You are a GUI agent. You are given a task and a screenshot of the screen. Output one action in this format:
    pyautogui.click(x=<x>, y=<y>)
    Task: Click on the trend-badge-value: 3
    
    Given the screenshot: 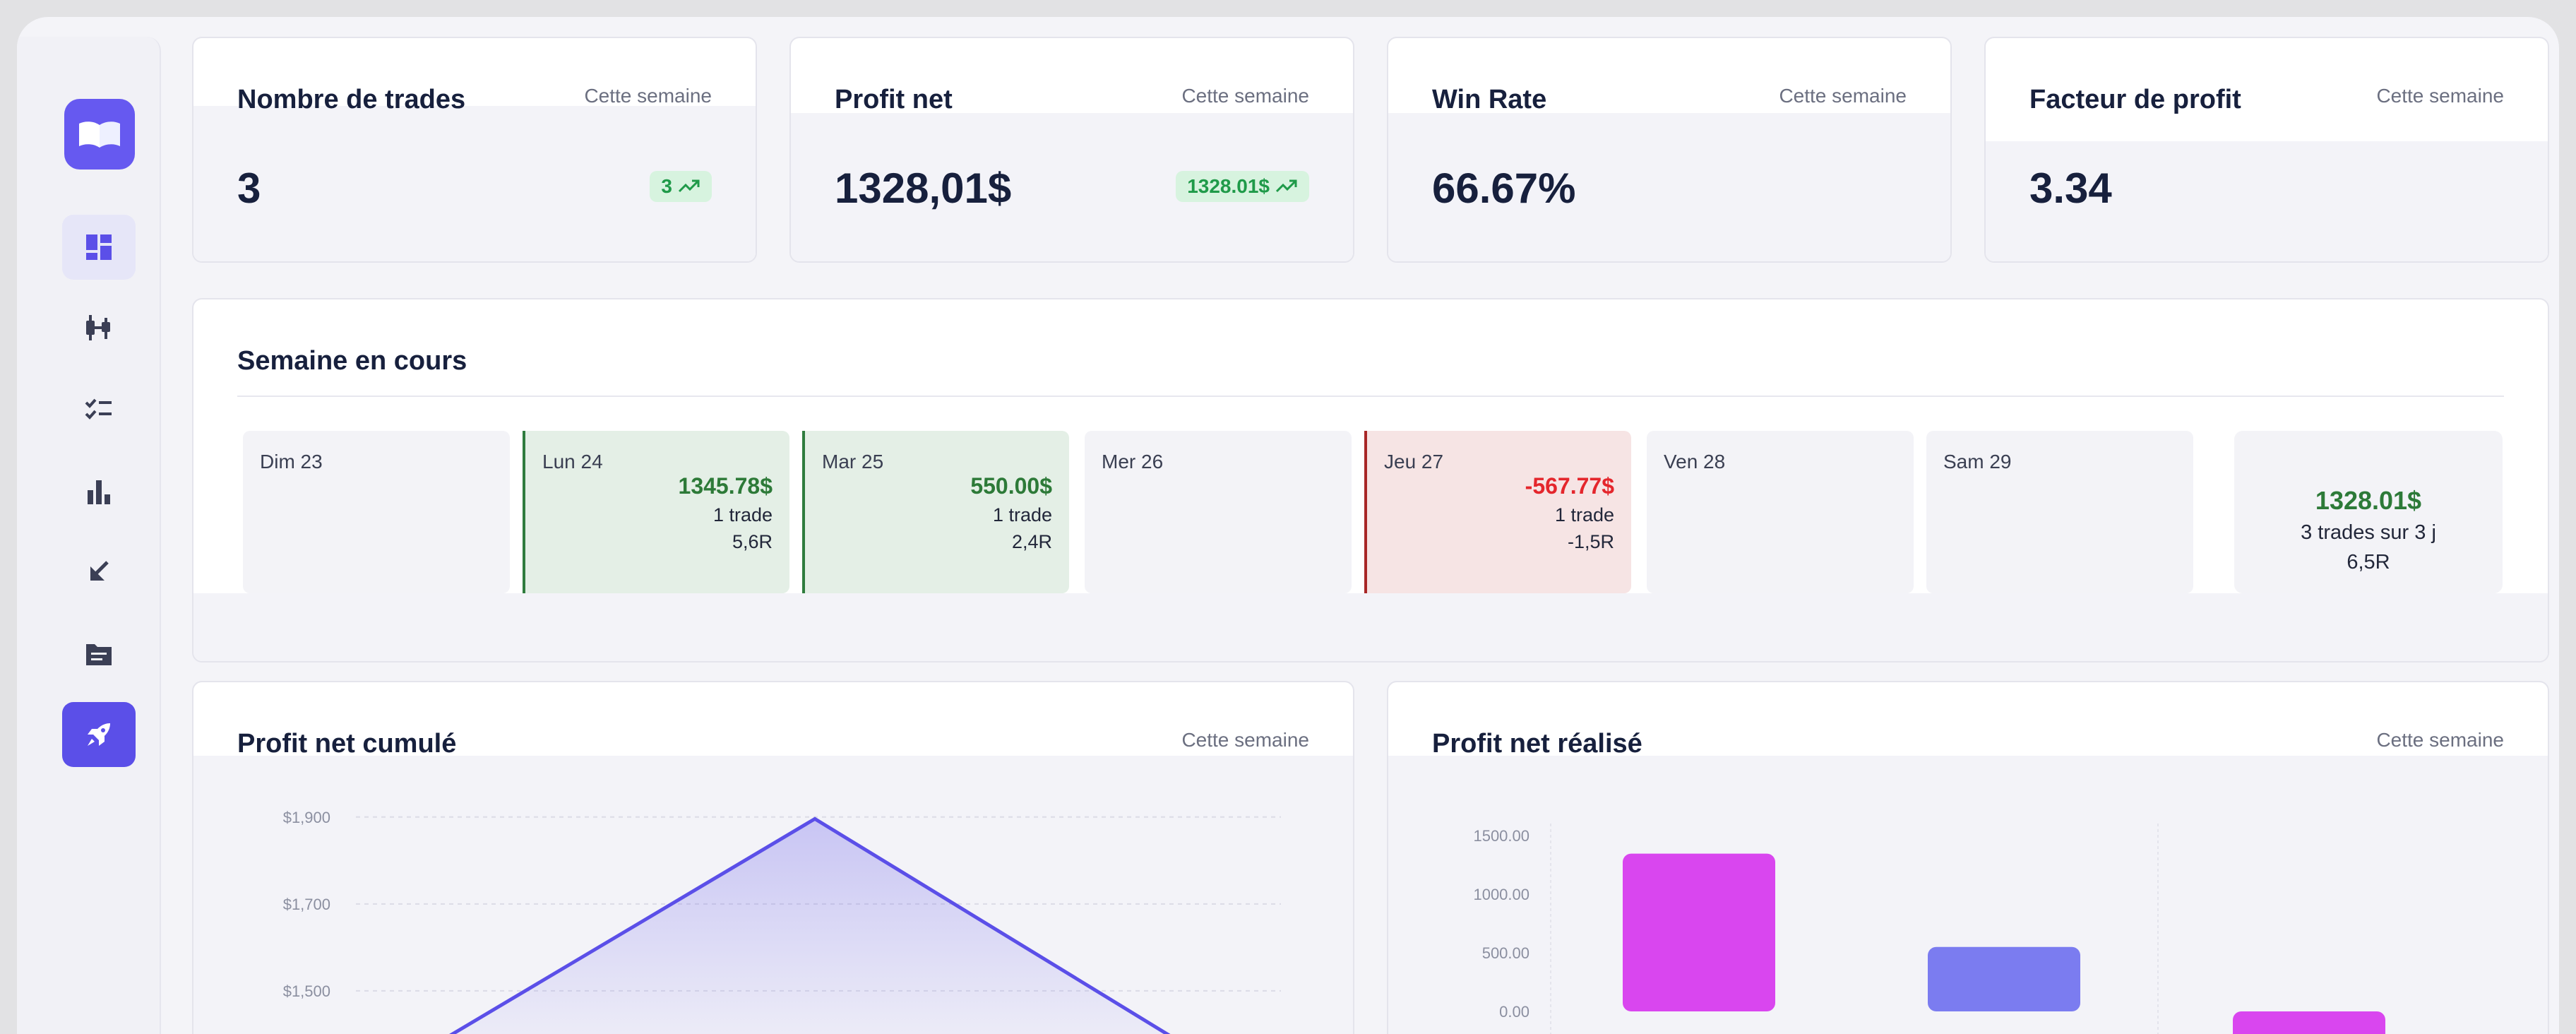 What is the action you would take?
    pyautogui.click(x=666, y=186)
    